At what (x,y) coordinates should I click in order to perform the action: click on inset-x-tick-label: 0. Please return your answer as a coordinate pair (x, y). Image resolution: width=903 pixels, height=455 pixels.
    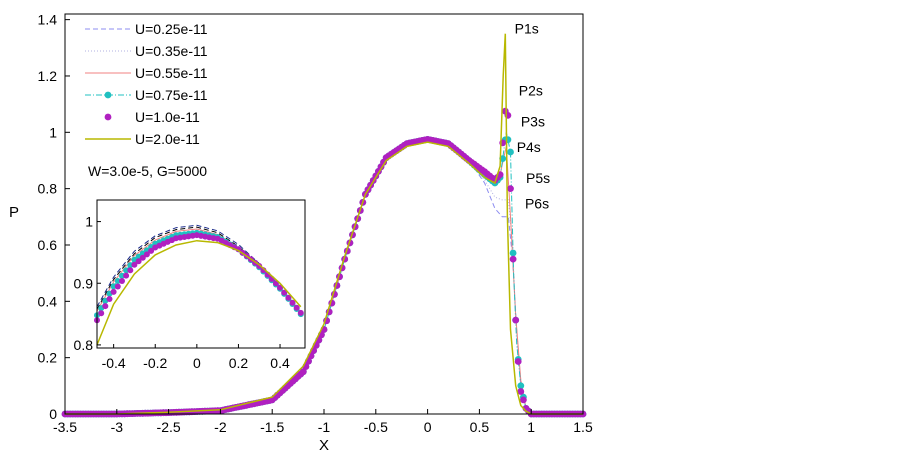
    Looking at the image, I should click on (197, 363).